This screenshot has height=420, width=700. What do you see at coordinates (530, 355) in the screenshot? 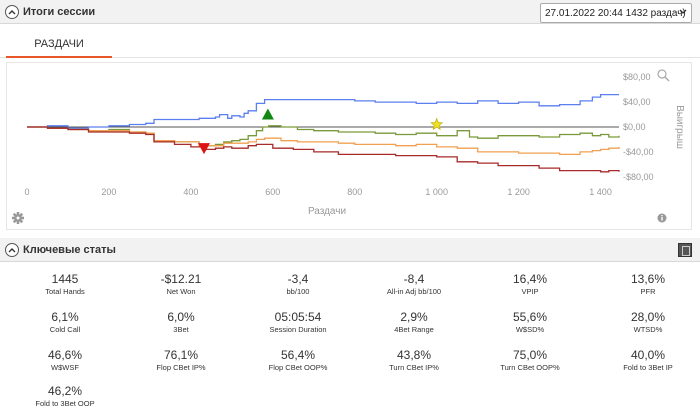
I see `stat-value: 75,0%` at bounding box center [530, 355].